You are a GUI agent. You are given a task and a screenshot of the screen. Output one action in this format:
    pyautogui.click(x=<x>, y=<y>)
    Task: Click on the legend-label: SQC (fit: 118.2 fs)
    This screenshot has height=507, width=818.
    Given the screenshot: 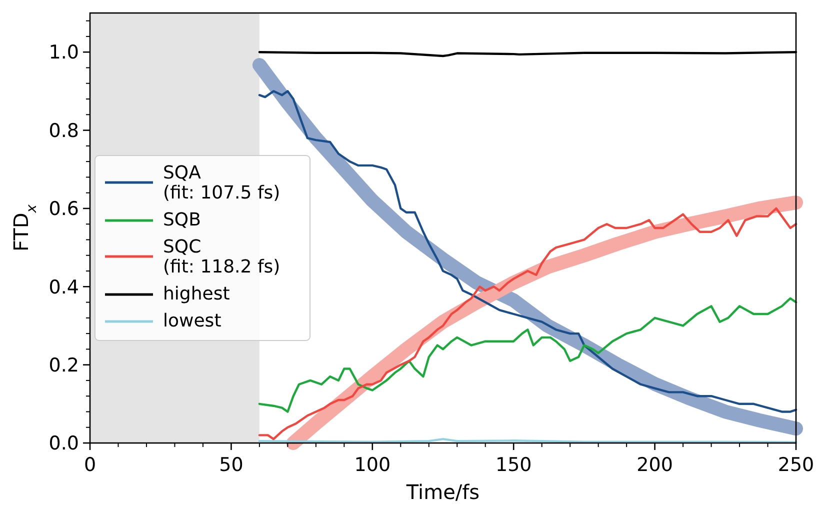 What is the action you would take?
    pyautogui.click(x=221, y=257)
    